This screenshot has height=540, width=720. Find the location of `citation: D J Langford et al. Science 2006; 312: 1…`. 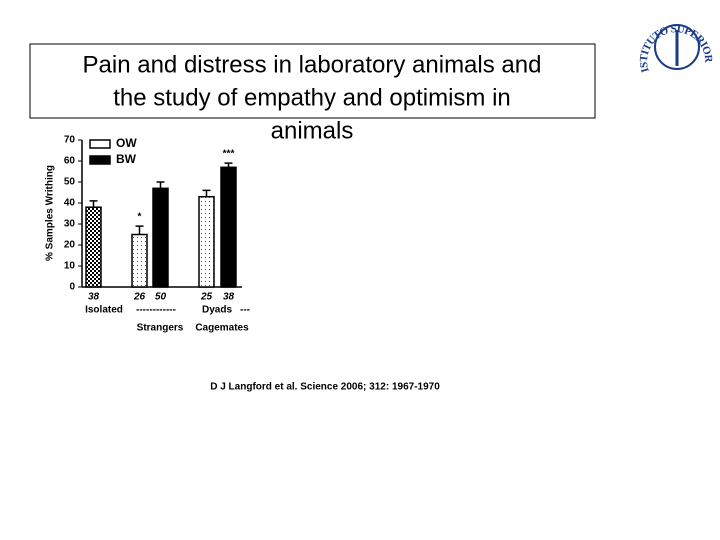

citation: D J Langford et al. Science 2006; 312: 1… is located at coordinates (325, 387).